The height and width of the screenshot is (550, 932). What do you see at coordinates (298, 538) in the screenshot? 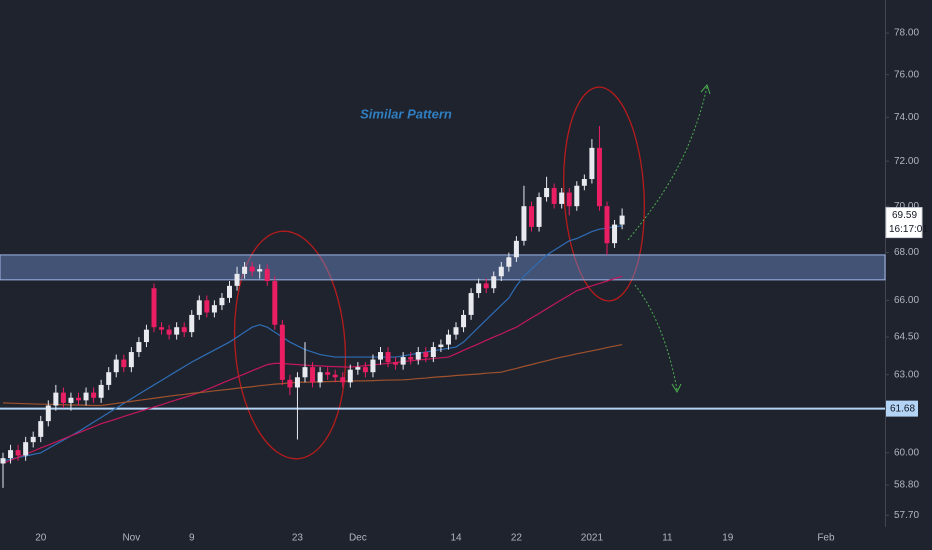
I see `x-tick-label: 23` at bounding box center [298, 538].